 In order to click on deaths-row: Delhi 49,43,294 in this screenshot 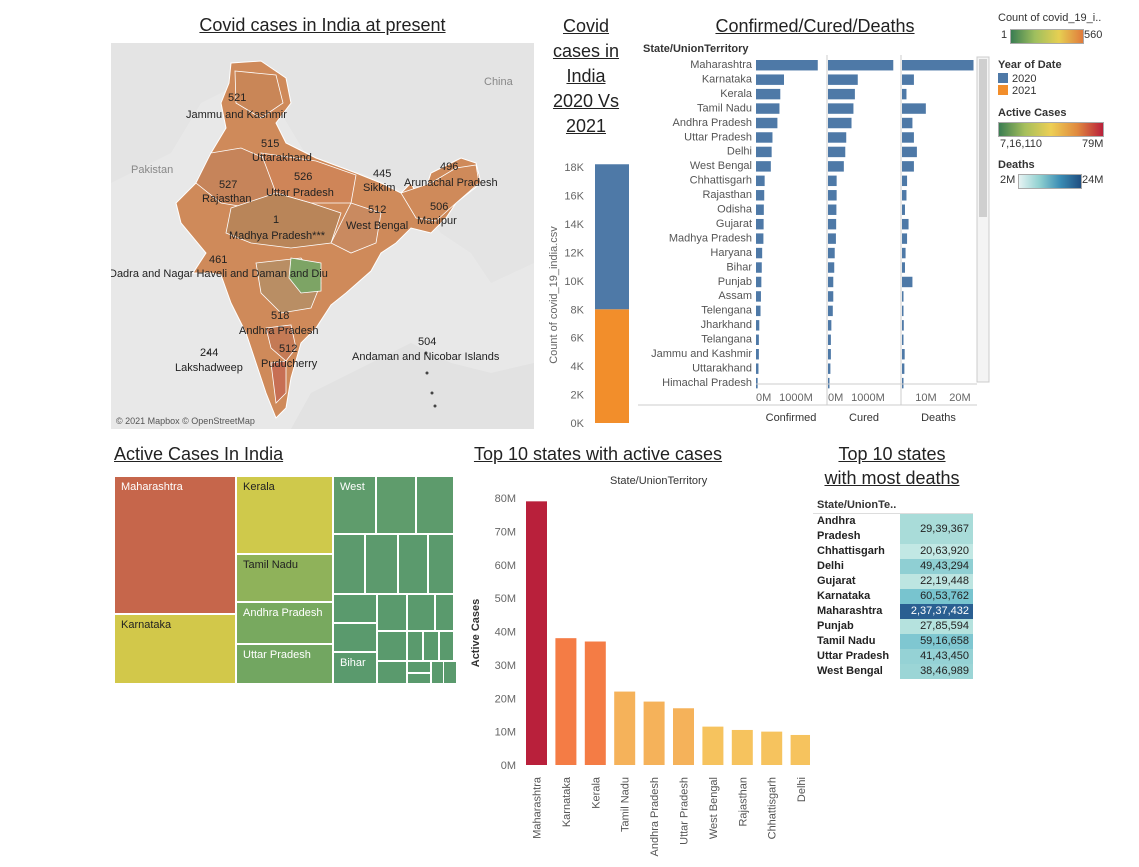, I will do `click(893, 566)`.